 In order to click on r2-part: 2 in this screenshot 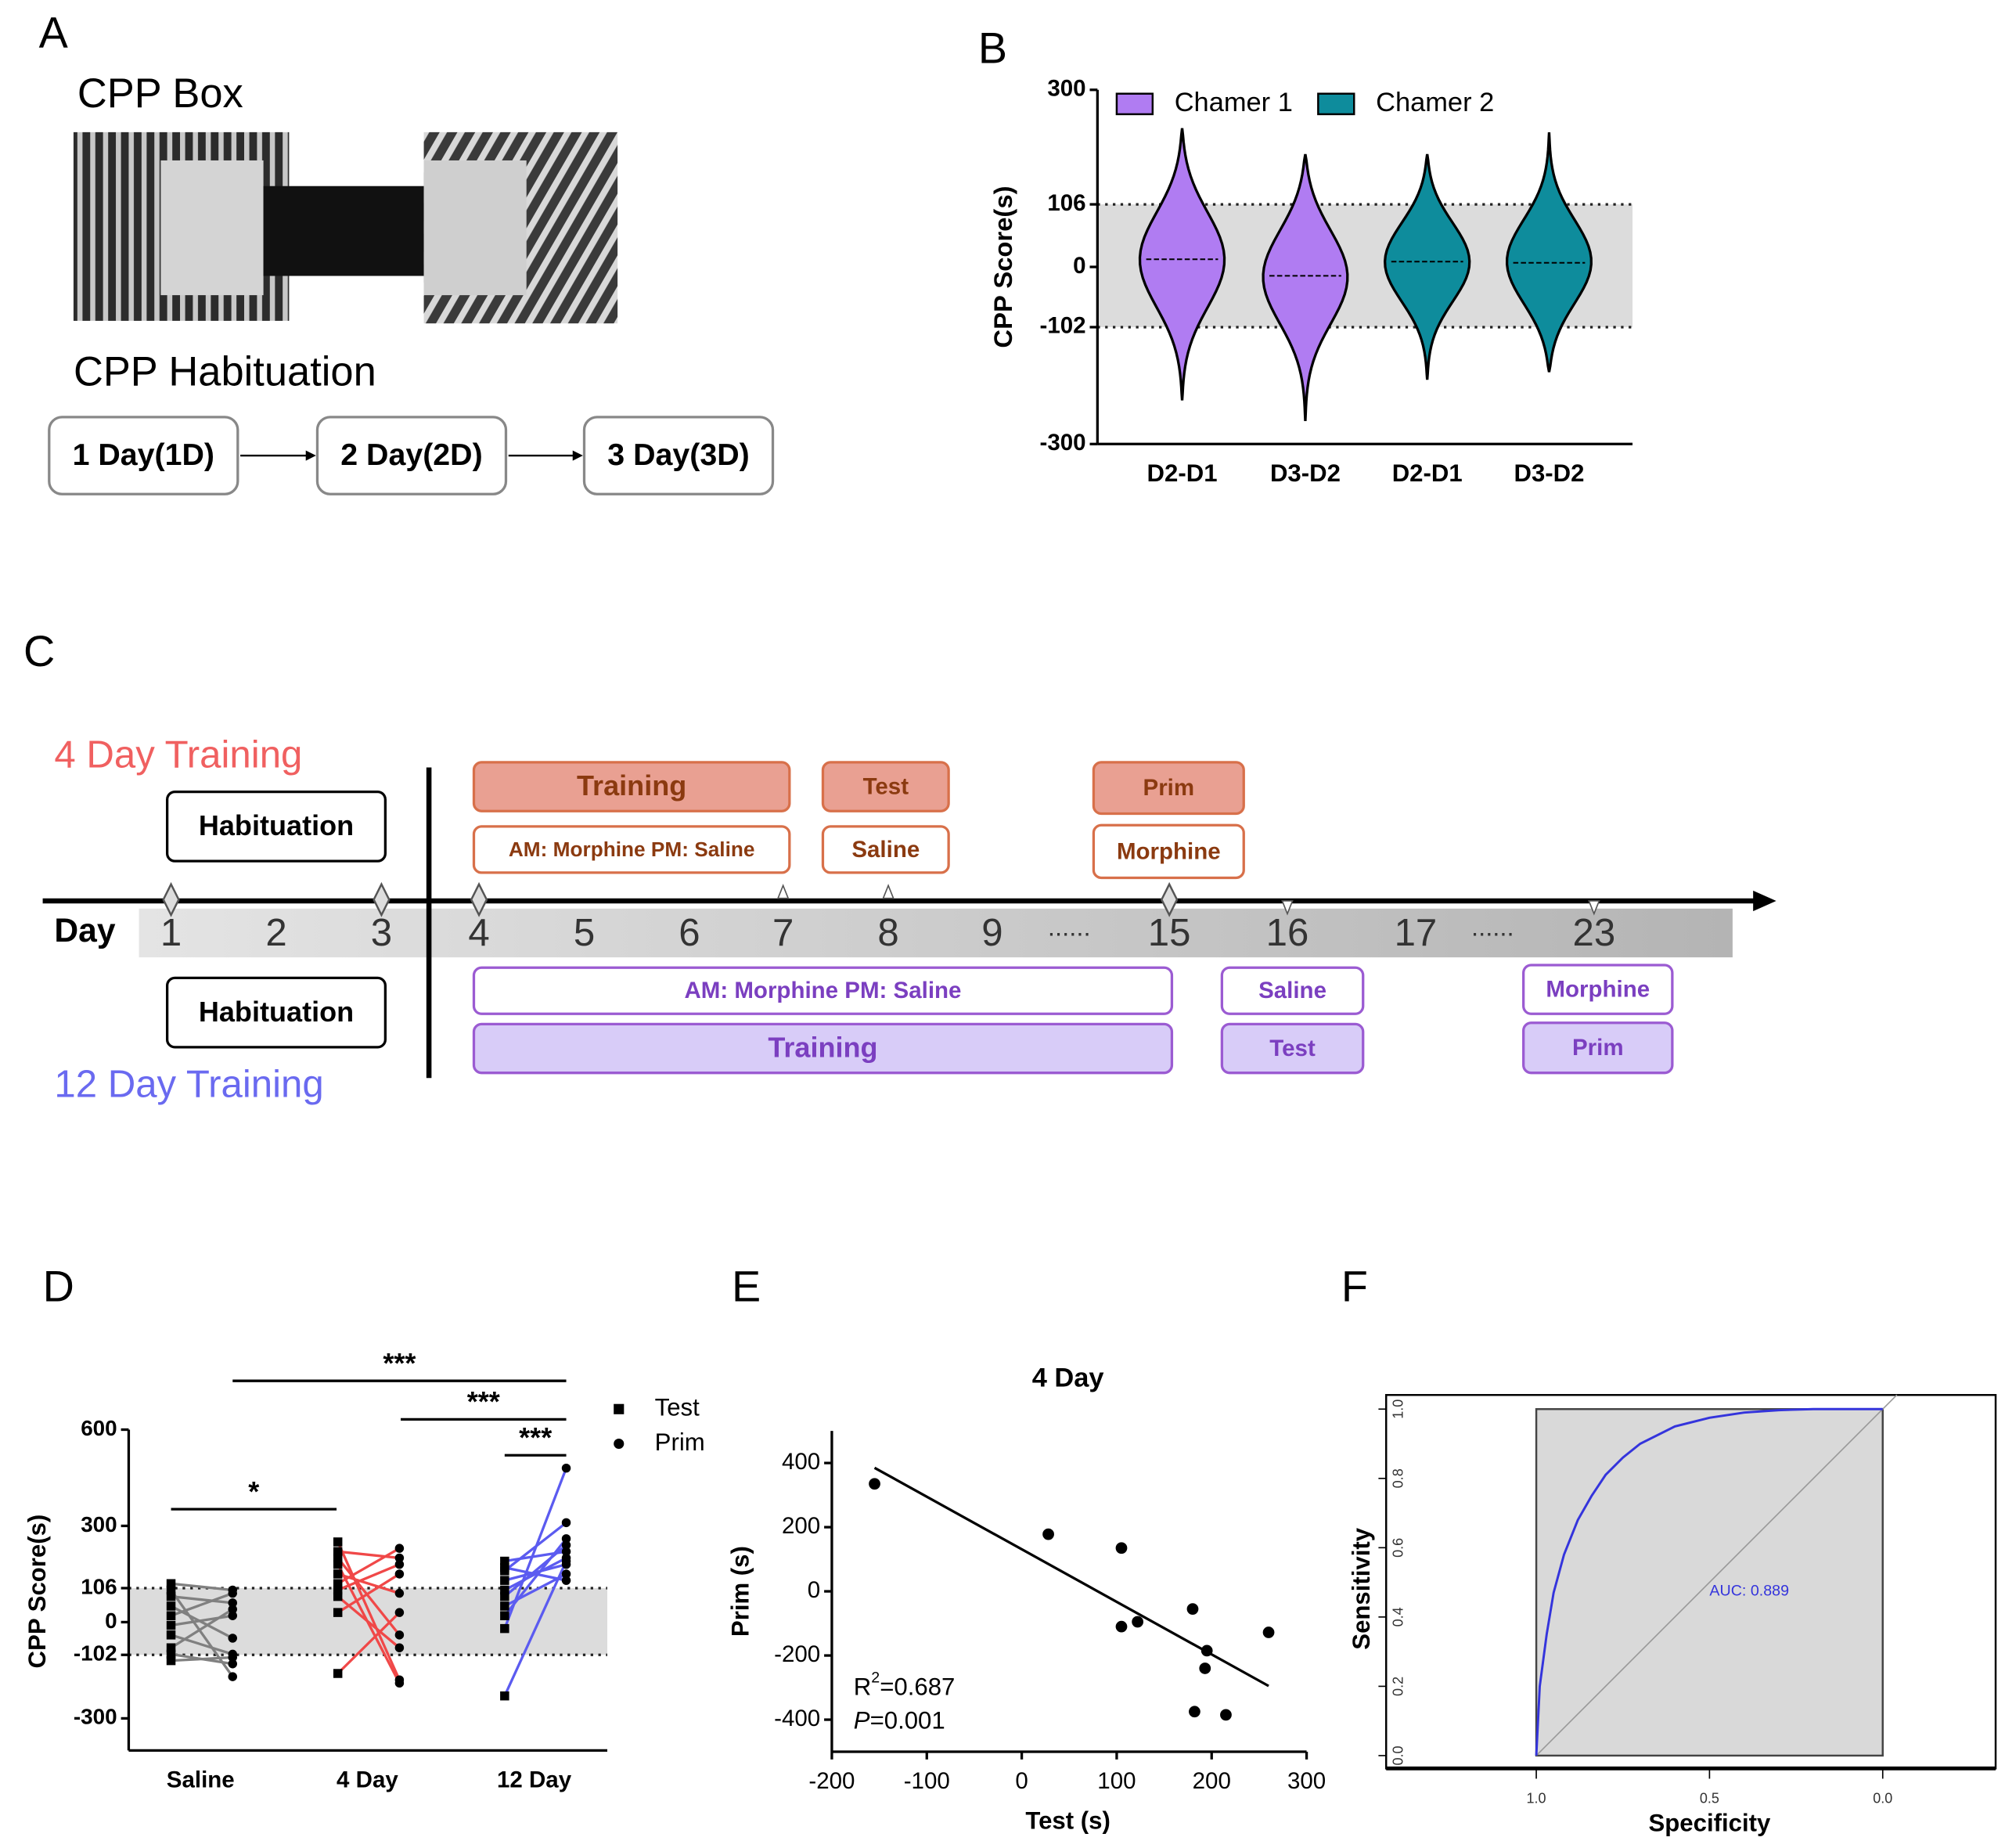, I will do `click(875, 1679)`.